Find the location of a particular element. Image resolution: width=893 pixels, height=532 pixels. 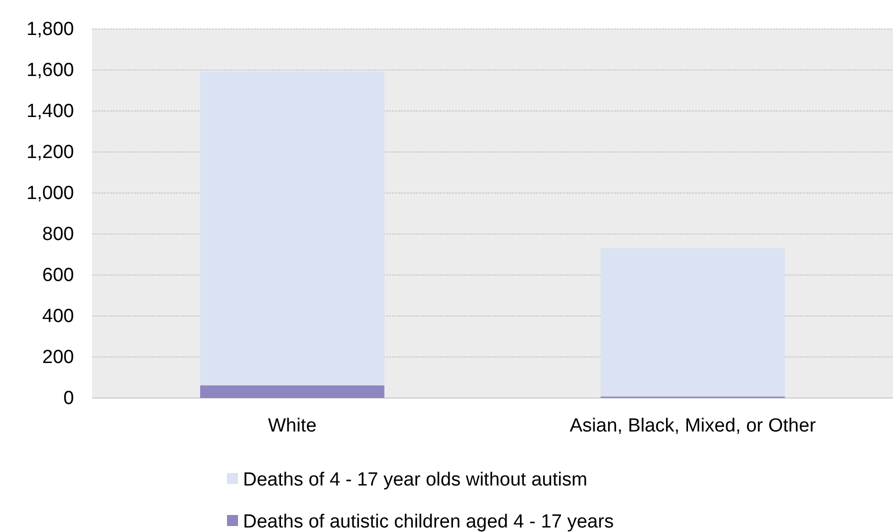

y-tick-label: 1,600 is located at coordinates (50, 71).